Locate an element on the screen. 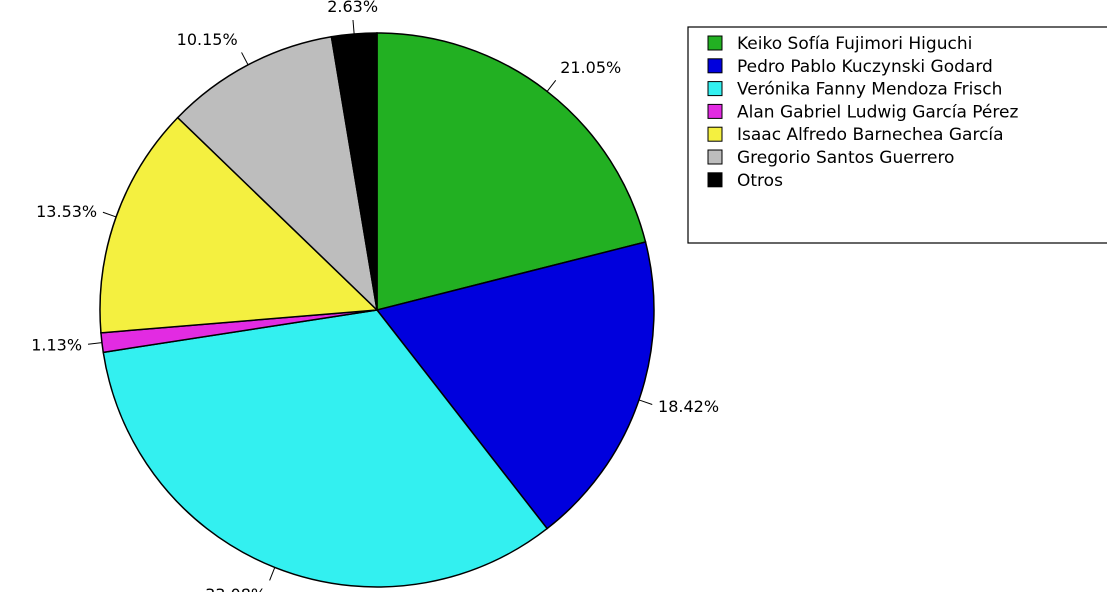 The height and width of the screenshot is (592, 1107). legend-label: Isaac Alfredo Barnechea García is located at coordinates (870, 135).